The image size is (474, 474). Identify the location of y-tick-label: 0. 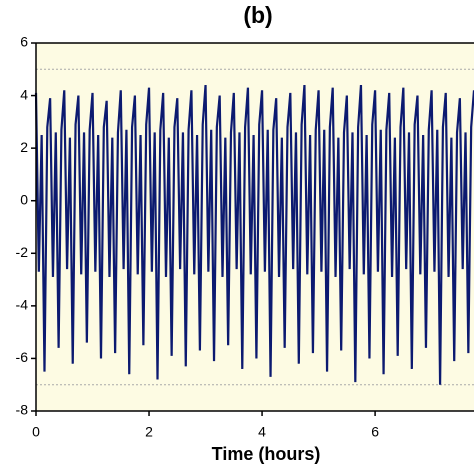
(24, 199).